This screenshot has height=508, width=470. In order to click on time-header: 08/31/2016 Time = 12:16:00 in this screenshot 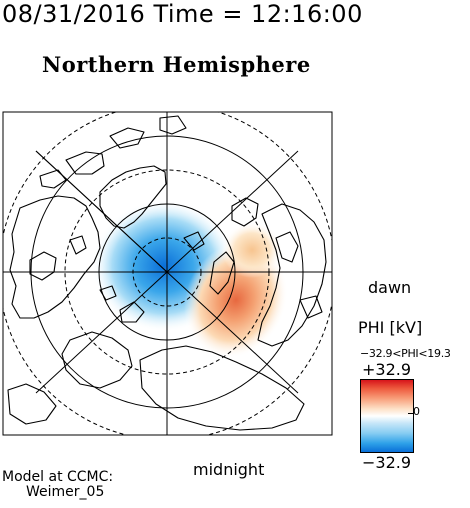, I will do `click(182, 14)`.